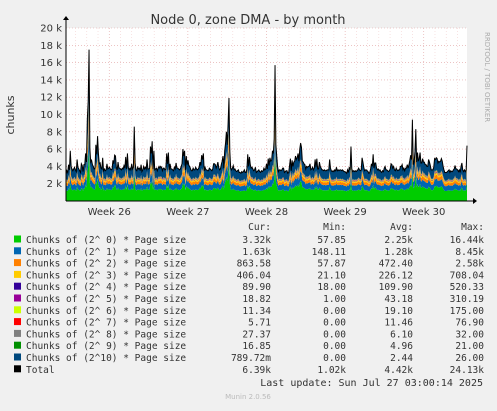 This screenshot has width=497, height=411. Describe the element at coordinates (106, 275) in the screenshot. I see `legend-name-3: Chunks of (2^ 3) * Page size` at that location.